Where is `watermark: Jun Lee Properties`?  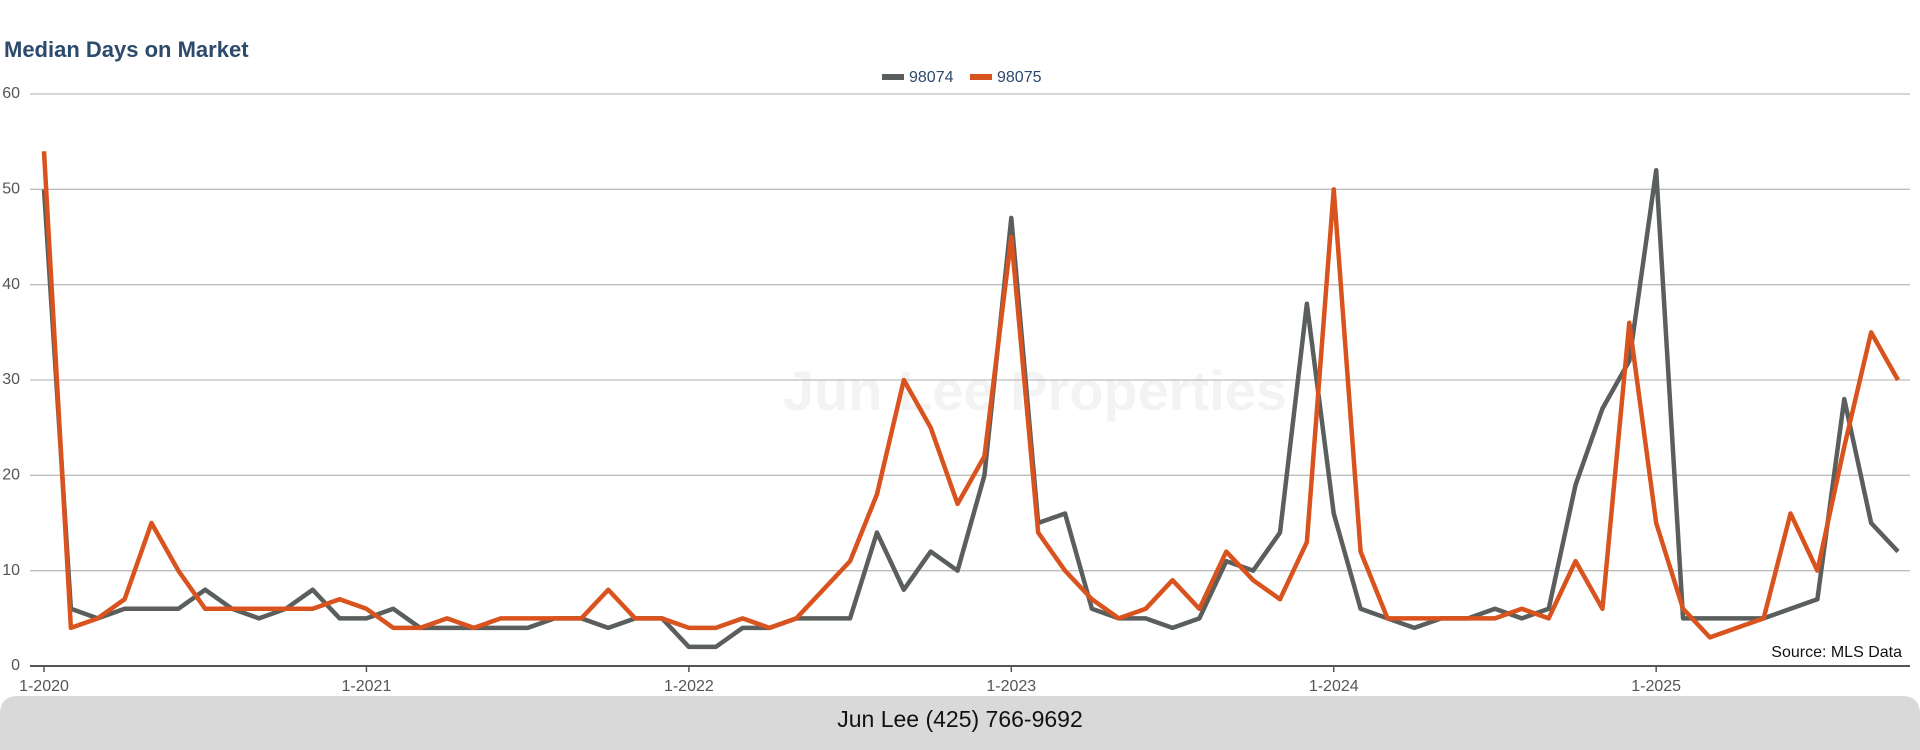
watermark: Jun Lee Properties is located at coordinates (1035, 390).